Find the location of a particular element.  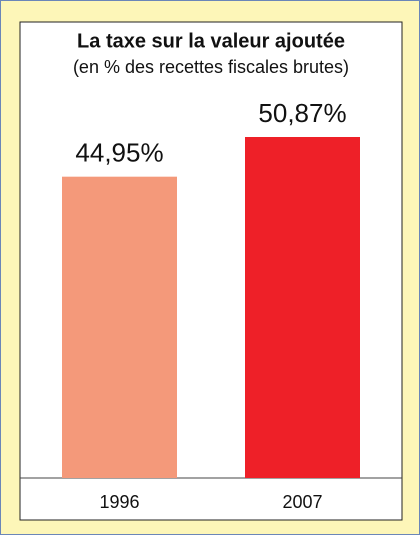

chart-title: La taxe sur la valeur ajoutée is located at coordinates (211, 41).